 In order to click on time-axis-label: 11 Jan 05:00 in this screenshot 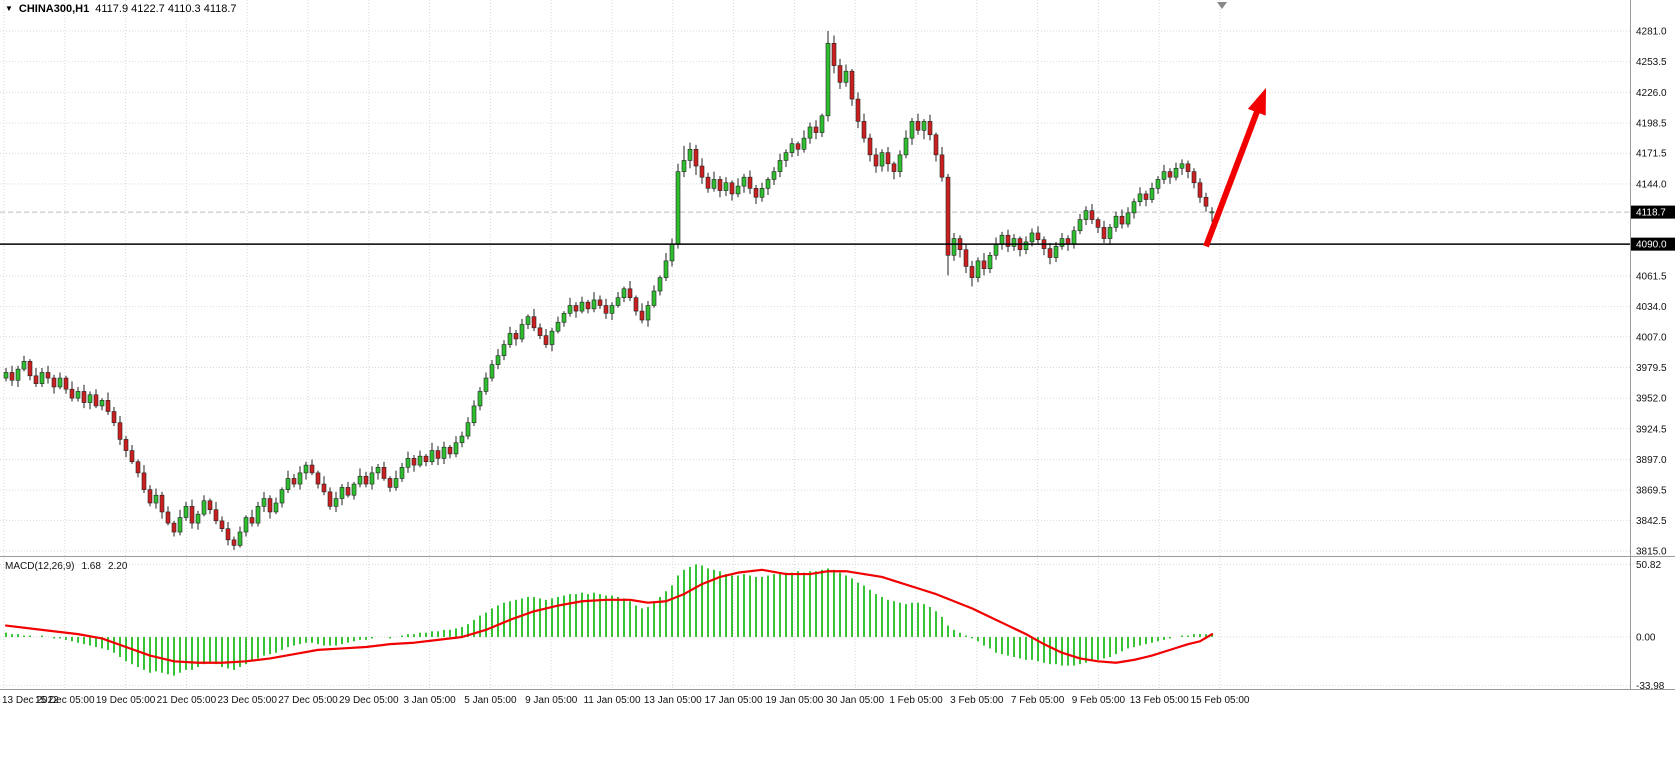, I will do `click(612, 700)`.